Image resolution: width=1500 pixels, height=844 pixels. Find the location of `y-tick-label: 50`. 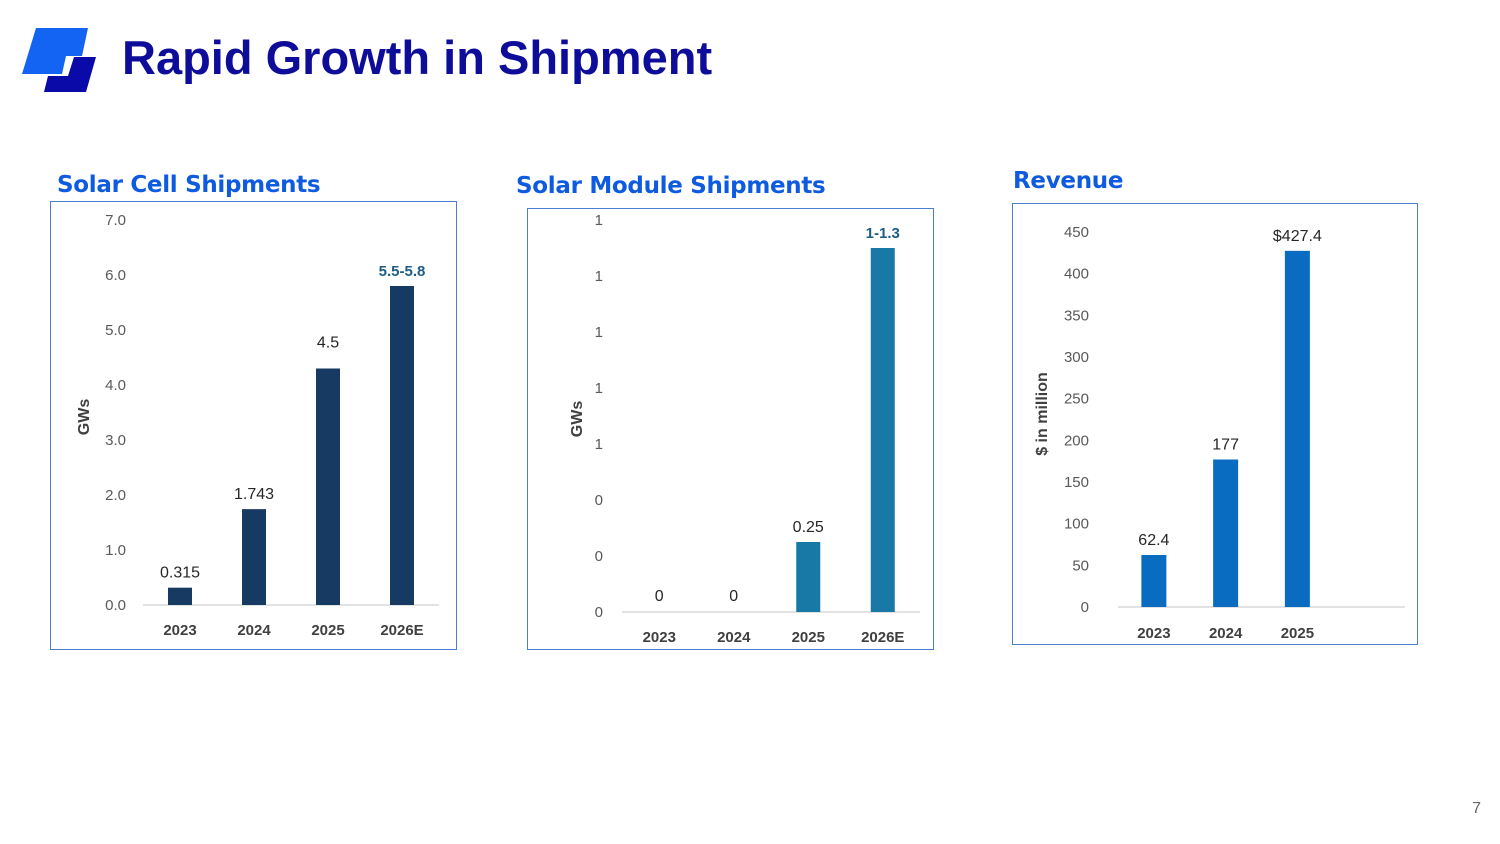

y-tick-label: 50 is located at coordinates (1080, 565).